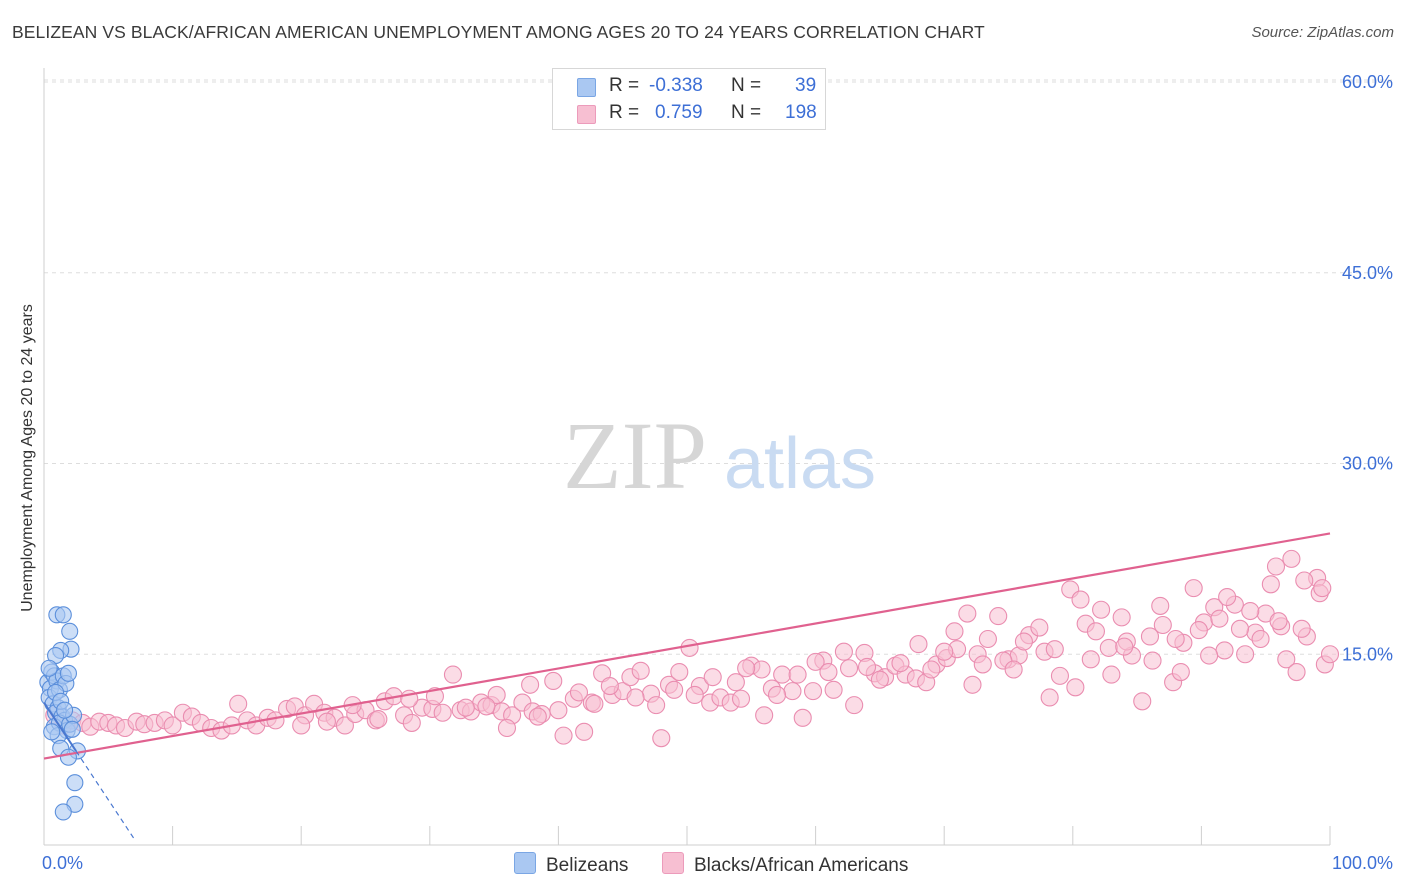 The image size is (1406, 892). What do you see at coordinates (801, 112) in the screenshot?
I see `legend-n-value: 198` at bounding box center [801, 112].